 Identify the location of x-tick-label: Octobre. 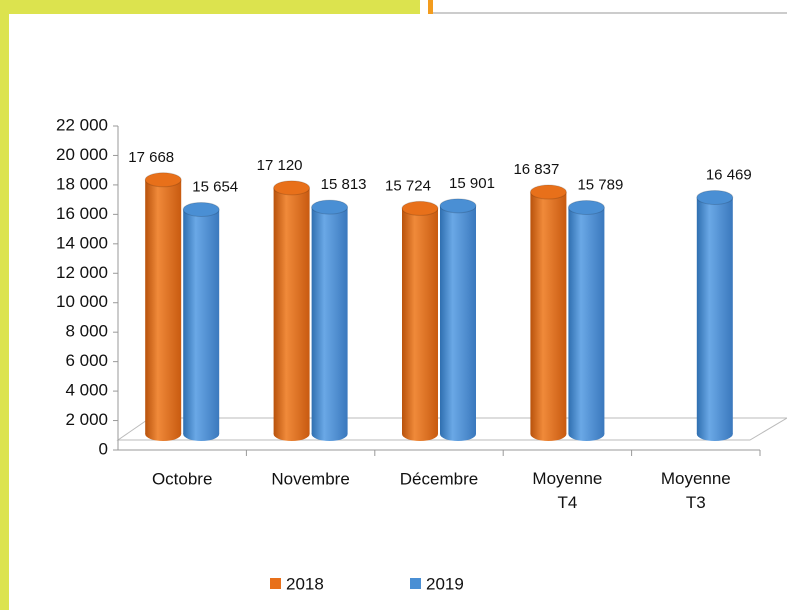
(182, 478).